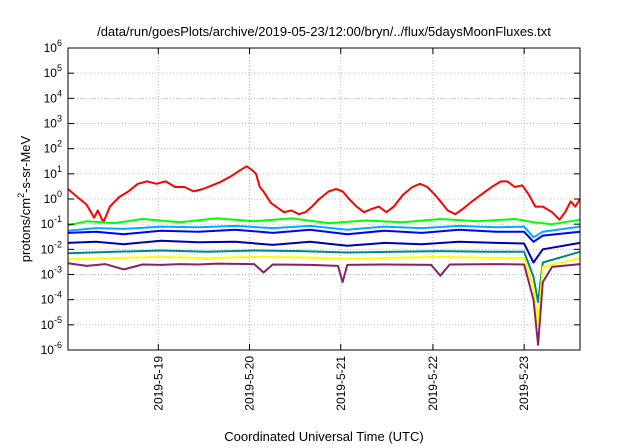 This screenshot has height=448, width=640. Describe the element at coordinates (53, 147) in the screenshot. I see `y-tick-label: 10²` at that location.